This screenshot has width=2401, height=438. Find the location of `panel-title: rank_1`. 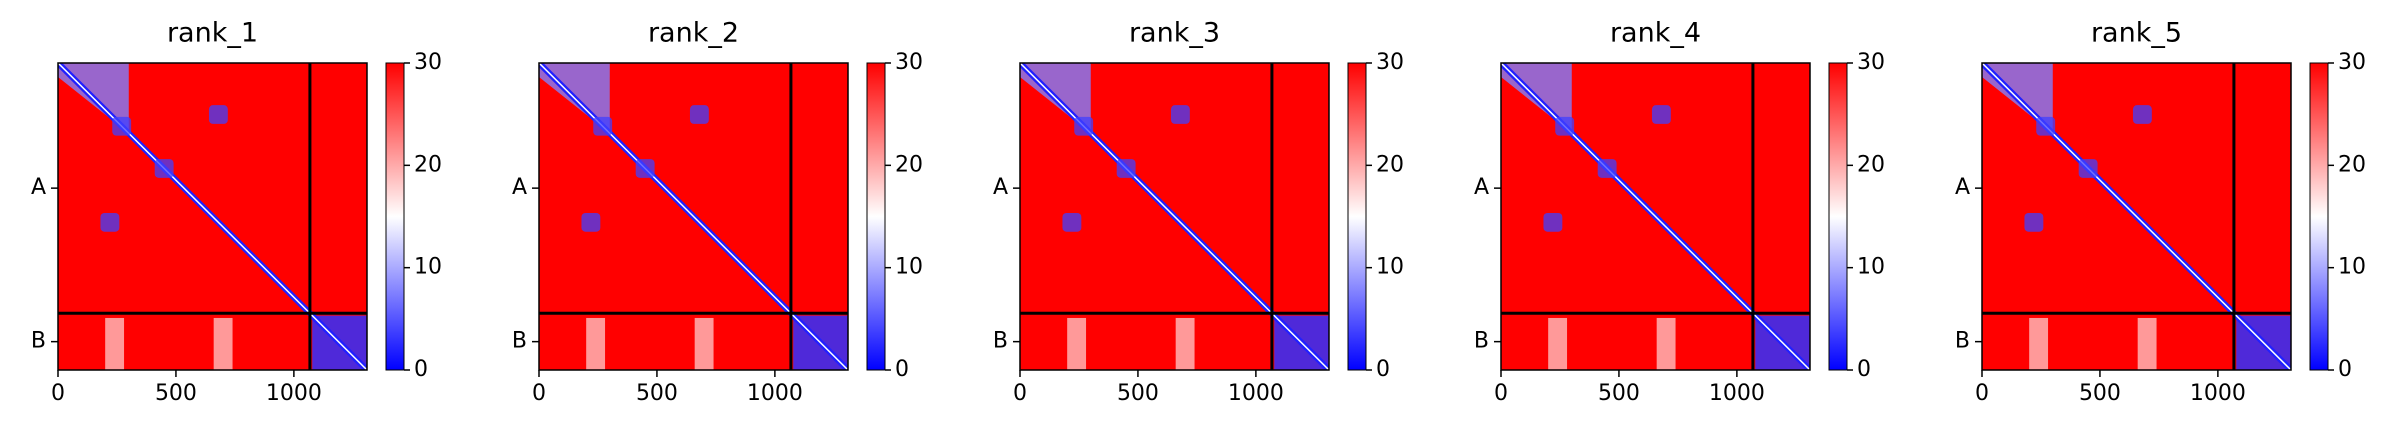

panel-title: rank_1 is located at coordinates (212, 33).